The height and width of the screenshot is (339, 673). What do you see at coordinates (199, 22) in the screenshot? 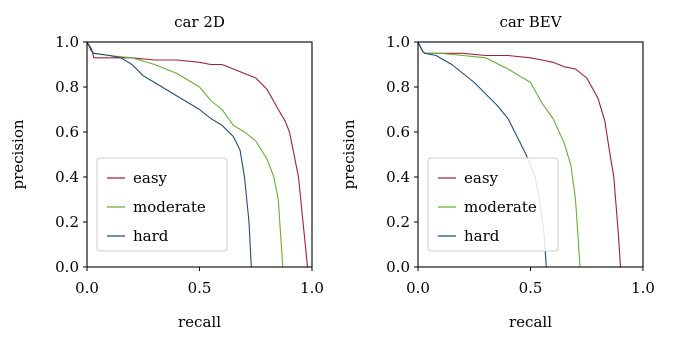
I see `chart-title: car 2D` at bounding box center [199, 22].